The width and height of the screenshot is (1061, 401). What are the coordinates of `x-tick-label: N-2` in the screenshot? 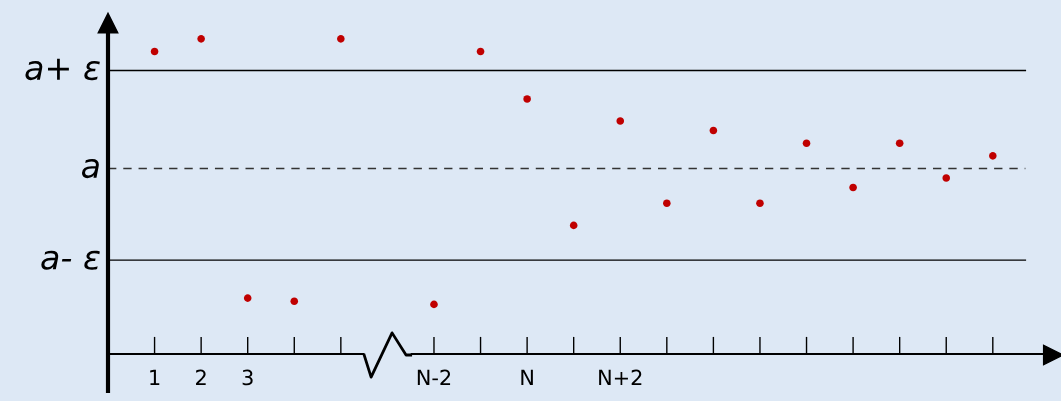 It's located at (434, 377).